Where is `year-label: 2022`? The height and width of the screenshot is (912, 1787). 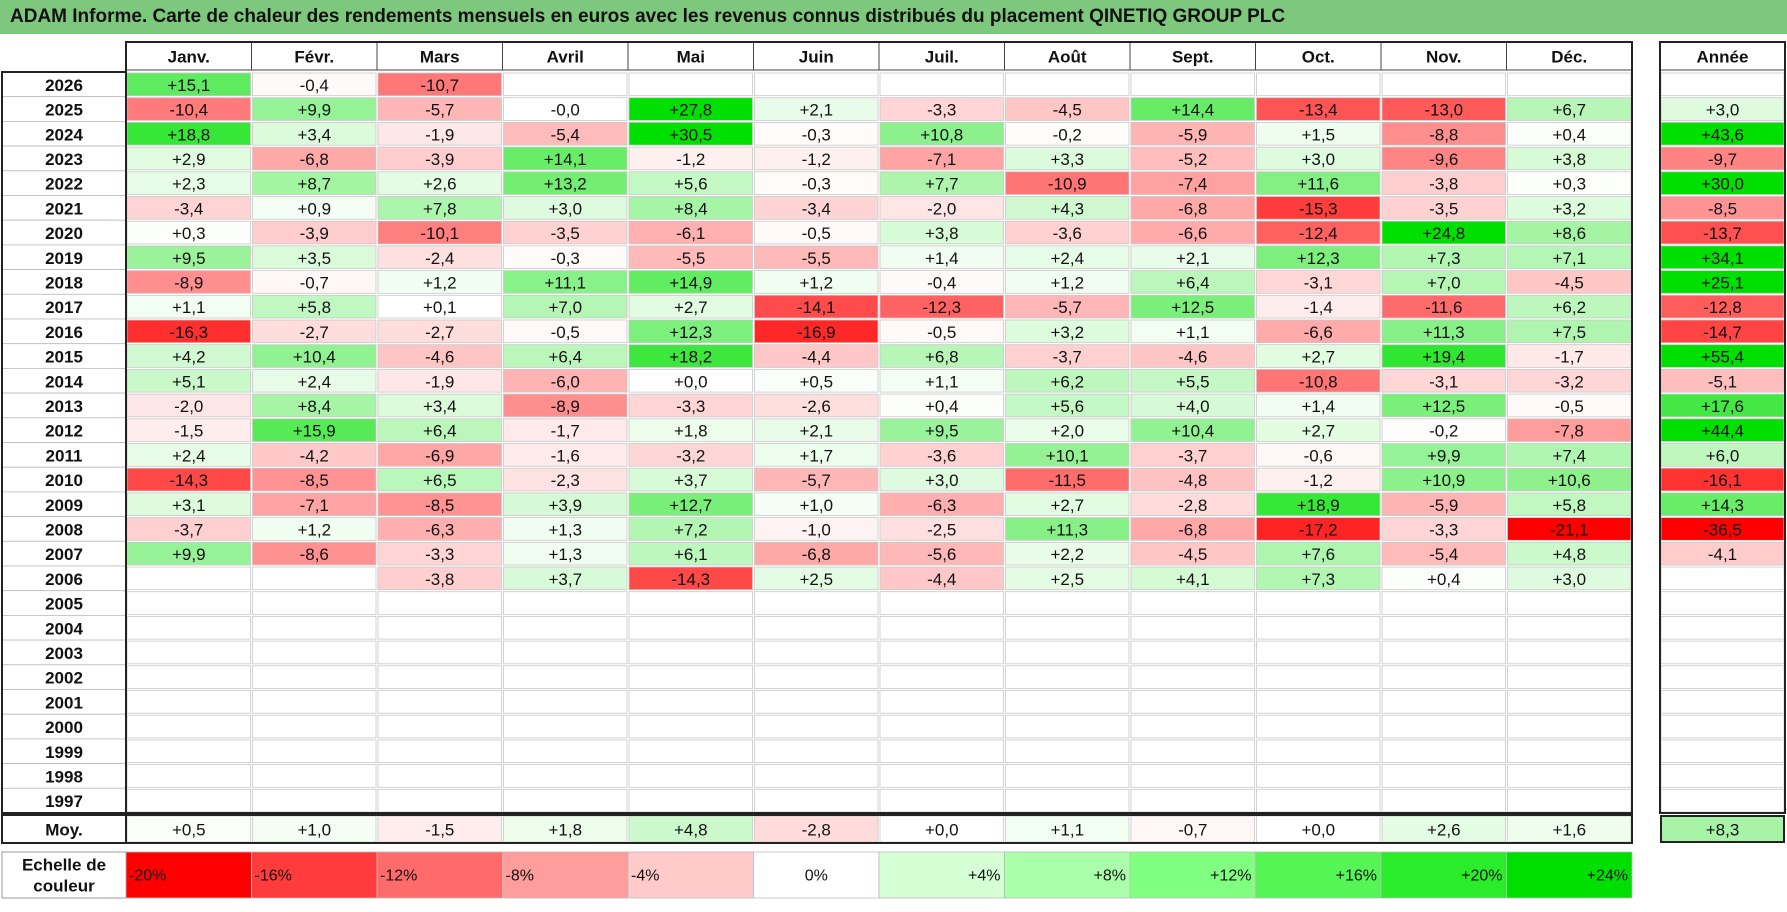
year-label: 2022 is located at coordinates (64, 184).